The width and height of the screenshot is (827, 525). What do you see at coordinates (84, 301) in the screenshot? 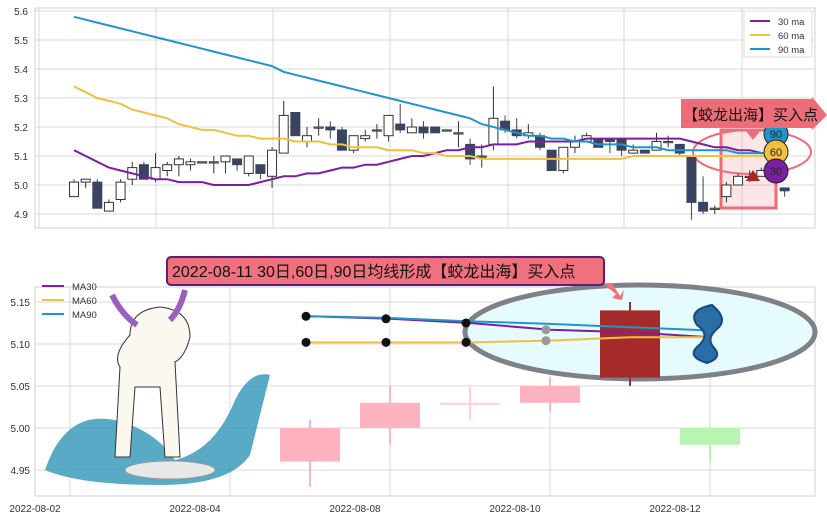
I see `legend-label: MA60` at bounding box center [84, 301].